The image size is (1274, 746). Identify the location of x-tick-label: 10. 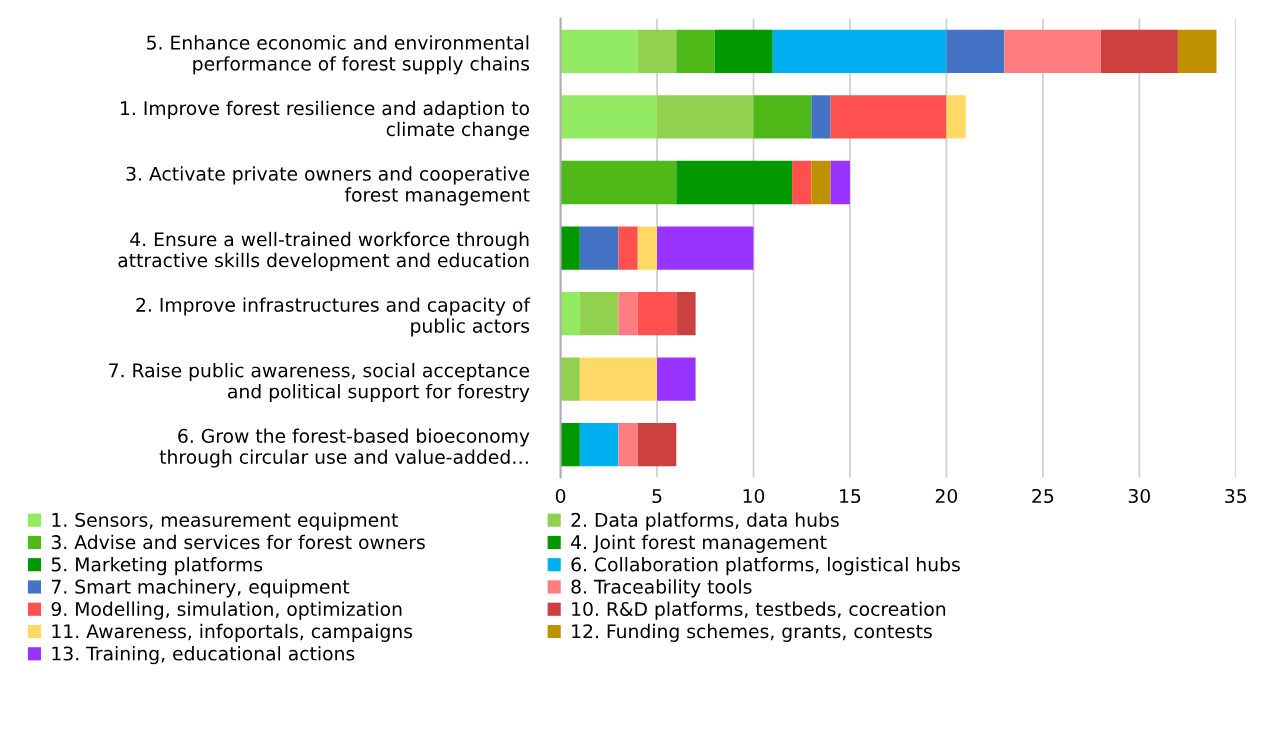
(754, 496).